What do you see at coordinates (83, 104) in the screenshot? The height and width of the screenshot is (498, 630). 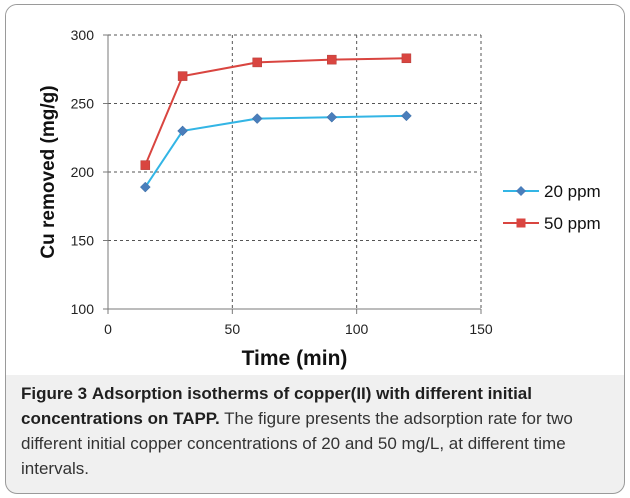 I see `y-tick-label: 250` at bounding box center [83, 104].